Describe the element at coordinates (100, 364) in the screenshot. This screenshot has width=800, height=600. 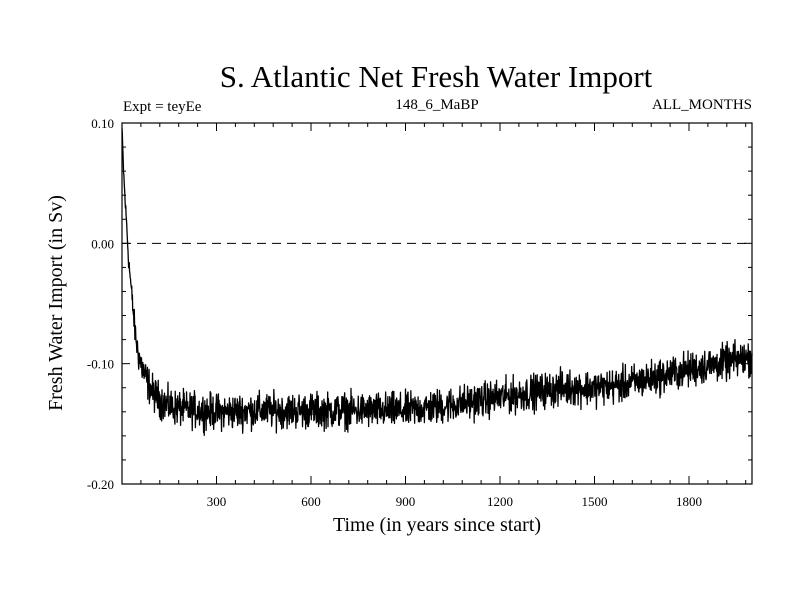
I see `y-tick-label: -0.10` at that location.